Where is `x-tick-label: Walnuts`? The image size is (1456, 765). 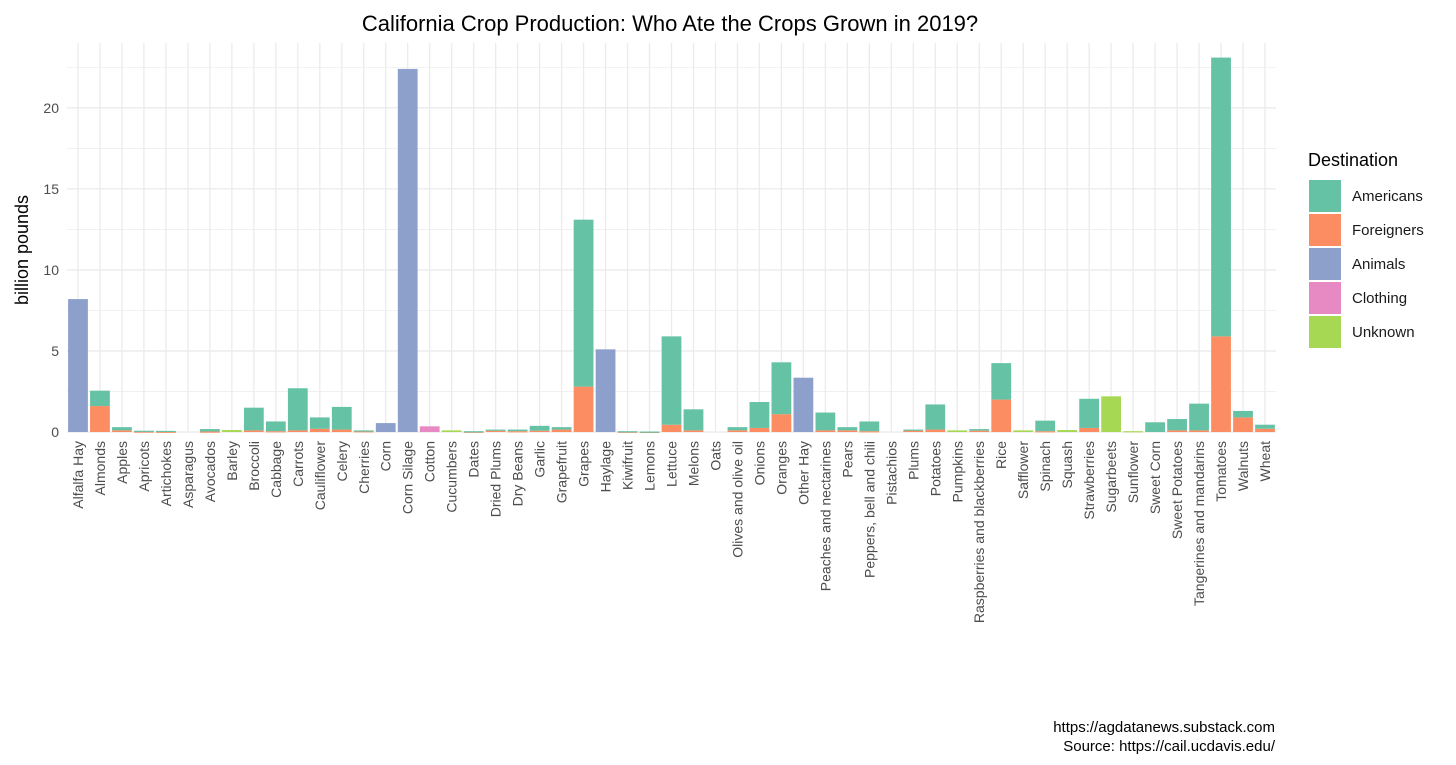
x-tick-label: Walnuts is located at coordinates (1243, 466).